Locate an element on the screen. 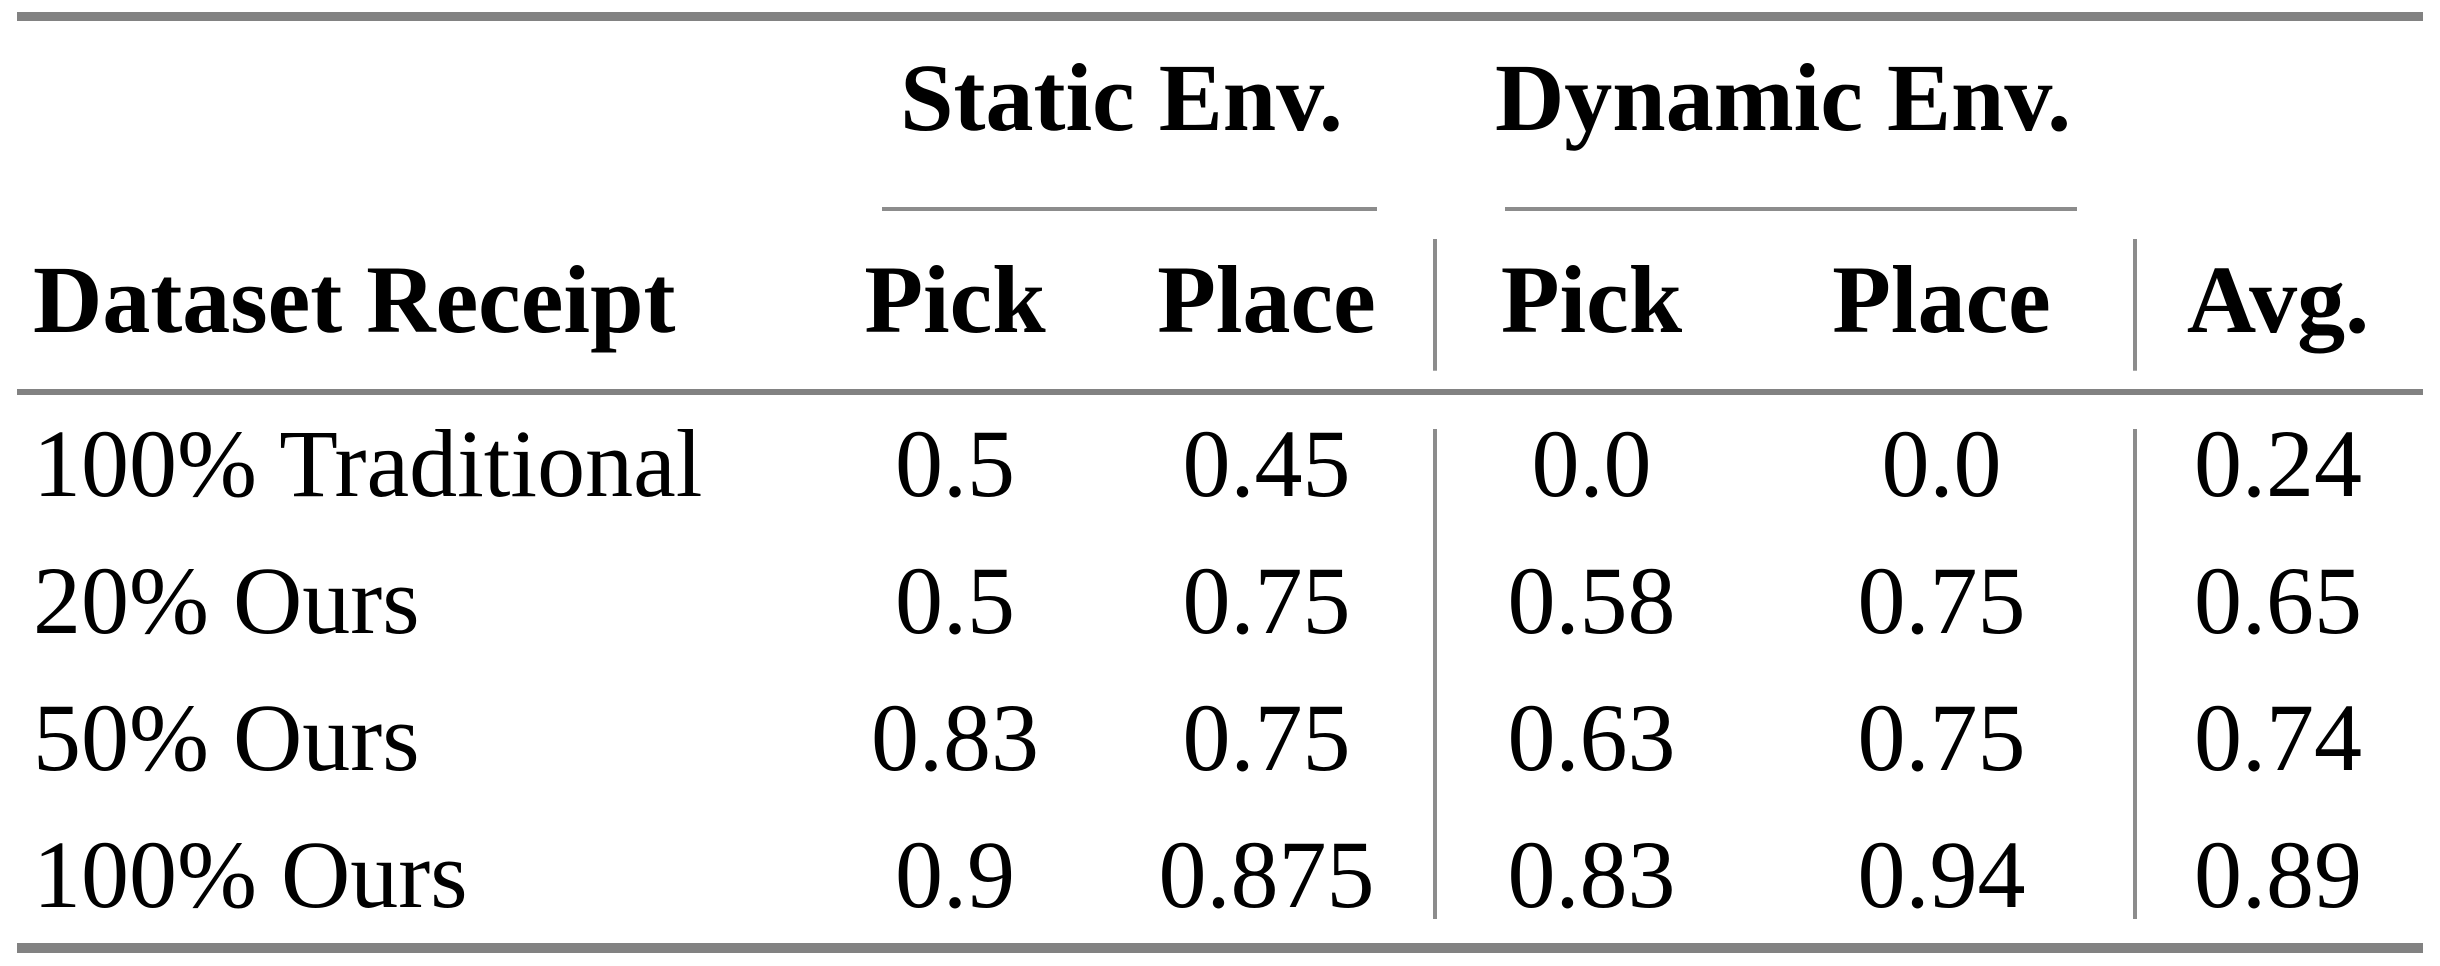 This screenshot has width=2440, height=966. table-row: 50% Ours 0.83 0.75 0.63 0.75 0.74 is located at coordinates (1220, 737).